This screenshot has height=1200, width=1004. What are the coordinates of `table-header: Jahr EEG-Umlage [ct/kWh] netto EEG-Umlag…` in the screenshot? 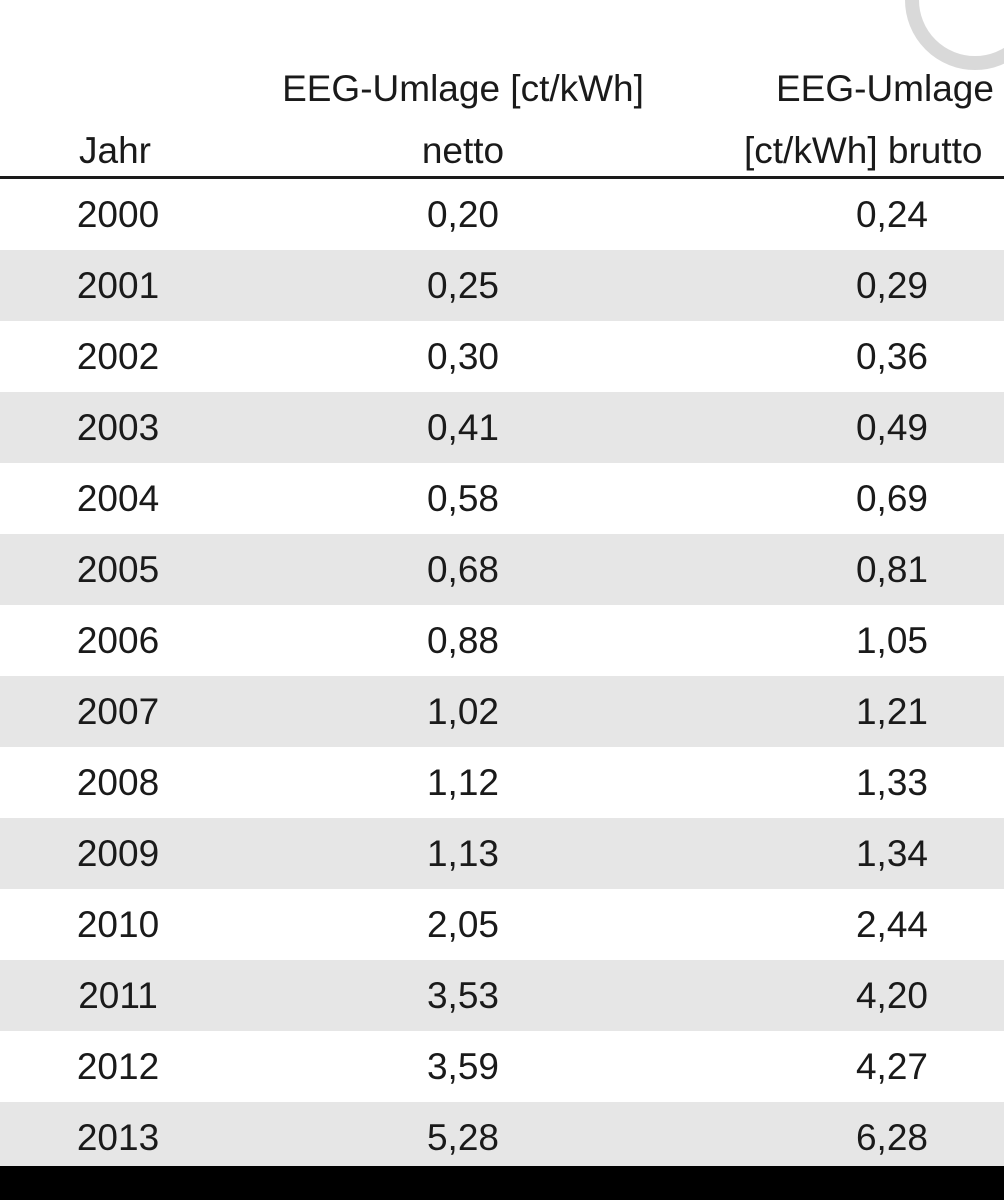 It's located at (502, 89).